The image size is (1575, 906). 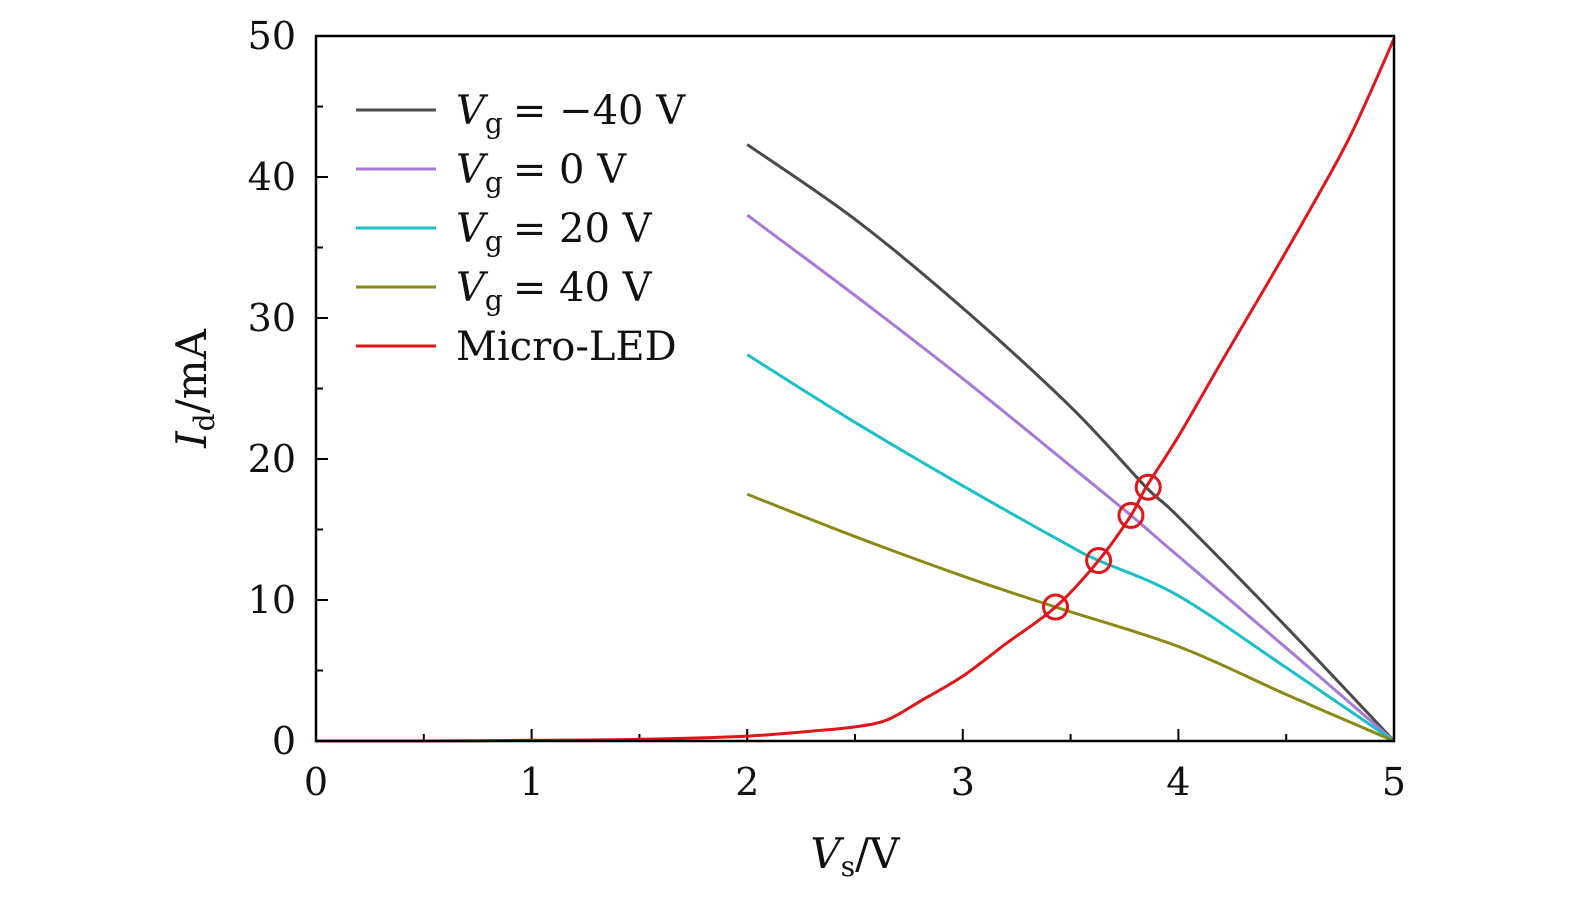 I want to click on legend-label: Vg = 20 V, so click(x=554, y=232).